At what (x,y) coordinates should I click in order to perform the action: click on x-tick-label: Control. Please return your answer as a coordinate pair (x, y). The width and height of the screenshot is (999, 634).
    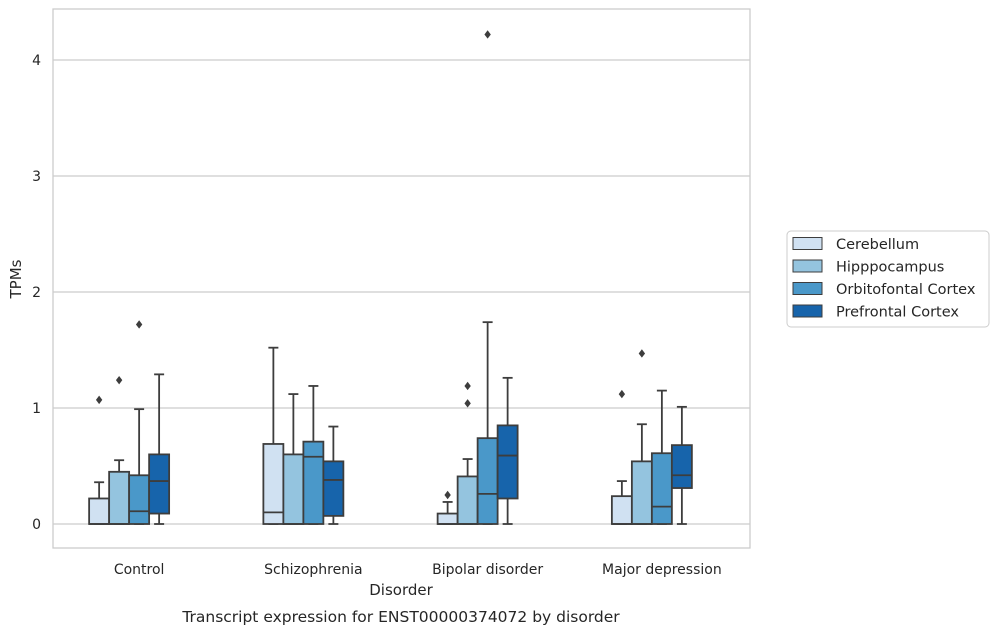
    Looking at the image, I should click on (139, 570).